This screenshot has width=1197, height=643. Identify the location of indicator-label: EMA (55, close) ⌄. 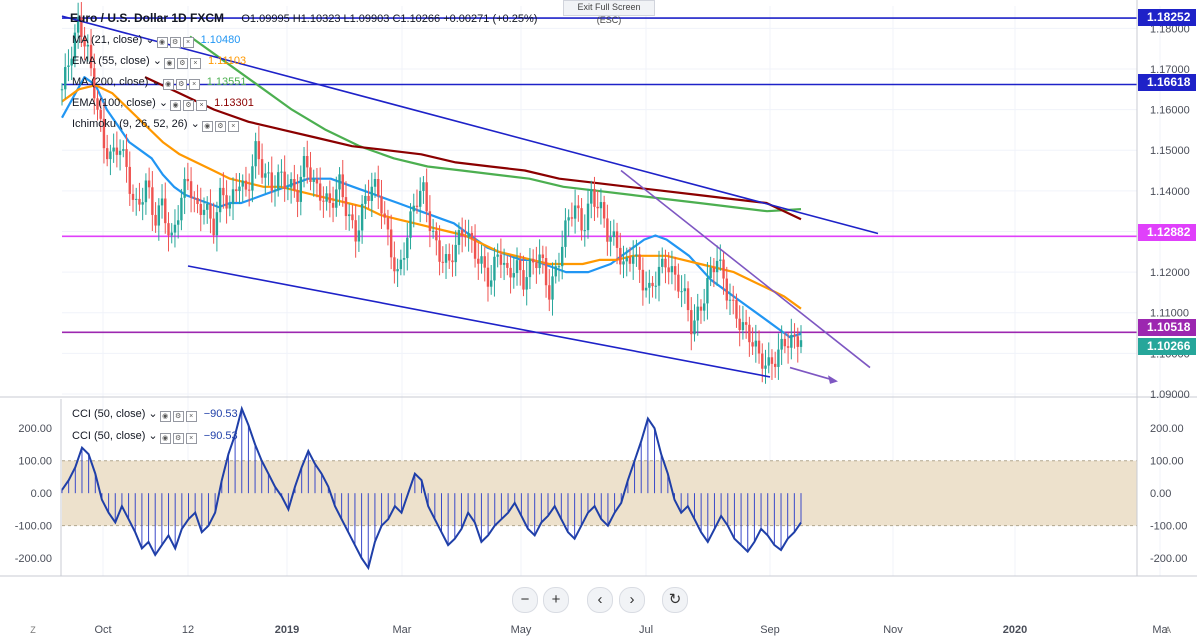
(117, 61).